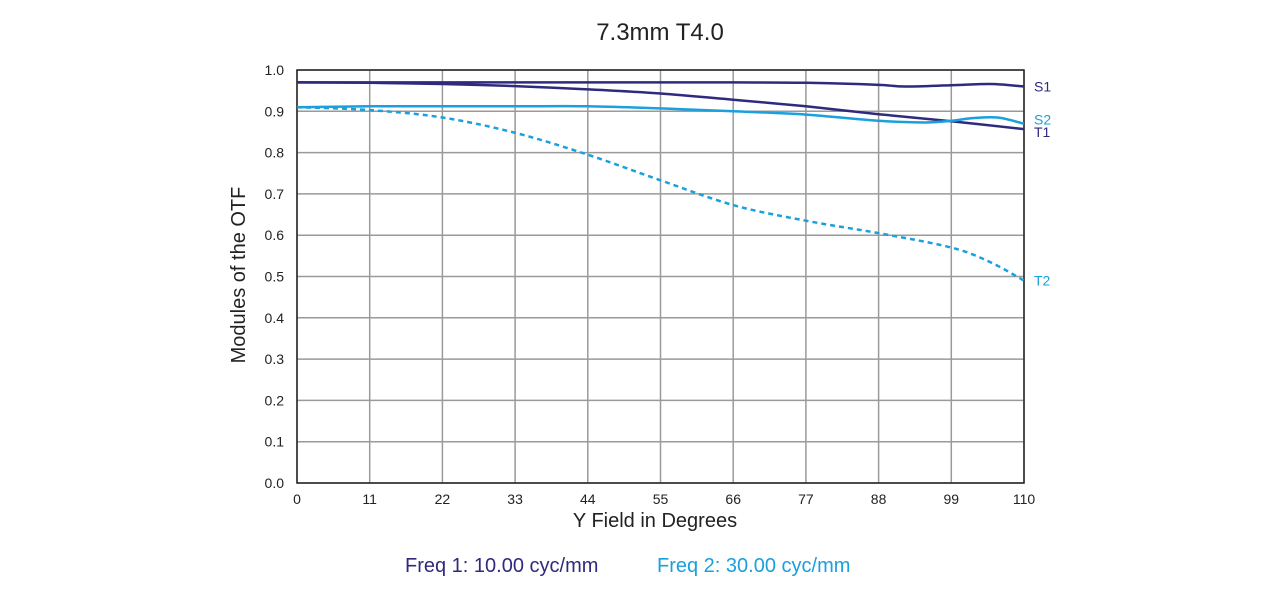 Image resolution: width=1280 pixels, height=600 pixels. I want to click on x-tick-label: 66, so click(733, 499).